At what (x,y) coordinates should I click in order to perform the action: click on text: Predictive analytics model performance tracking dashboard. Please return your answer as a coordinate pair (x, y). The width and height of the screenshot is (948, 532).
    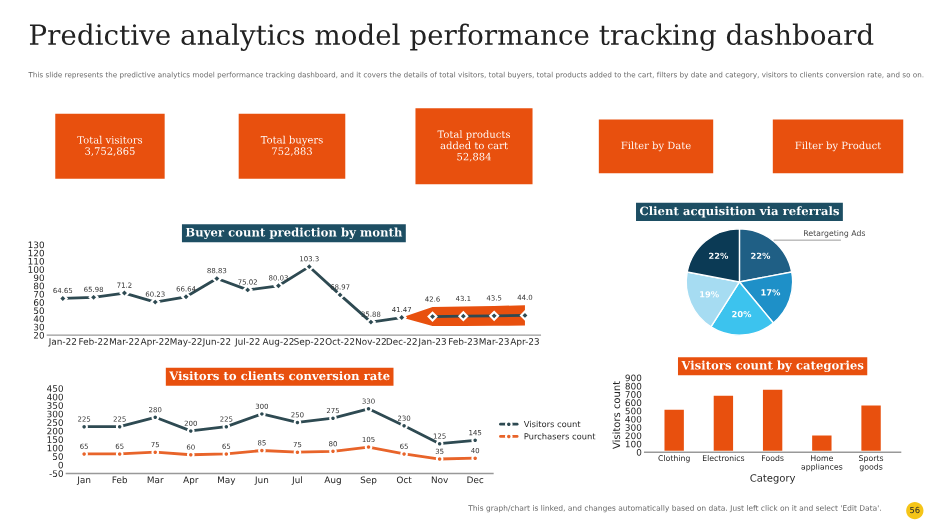
    Looking at the image, I should click on (451, 37).